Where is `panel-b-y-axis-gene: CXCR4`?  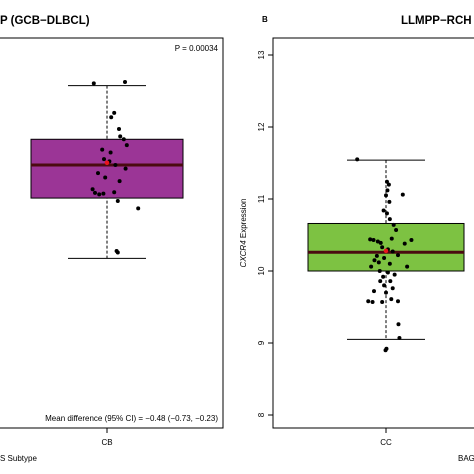 panel-b-y-axis-gene: CXCR4 is located at coordinates (243, 254).